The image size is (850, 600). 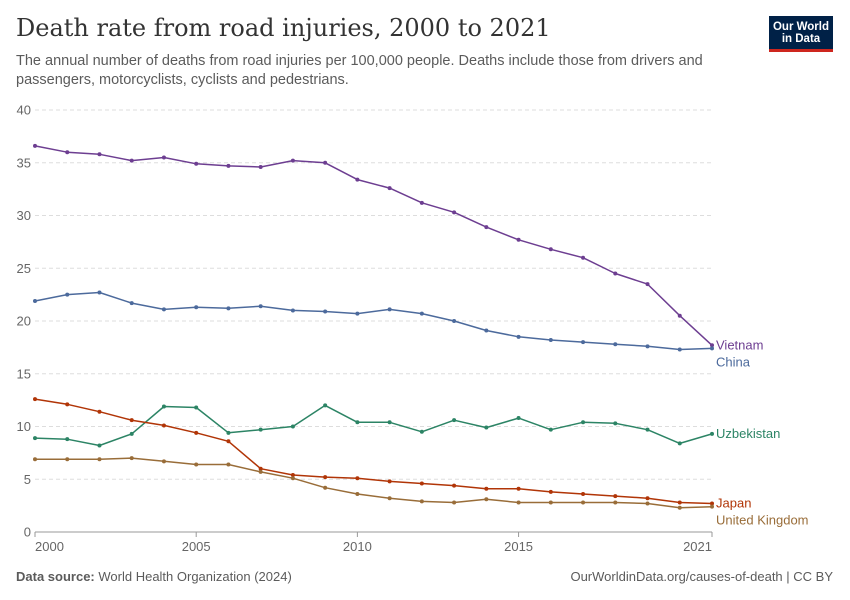 I want to click on logo-line-1: Our World, so click(x=800, y=27).